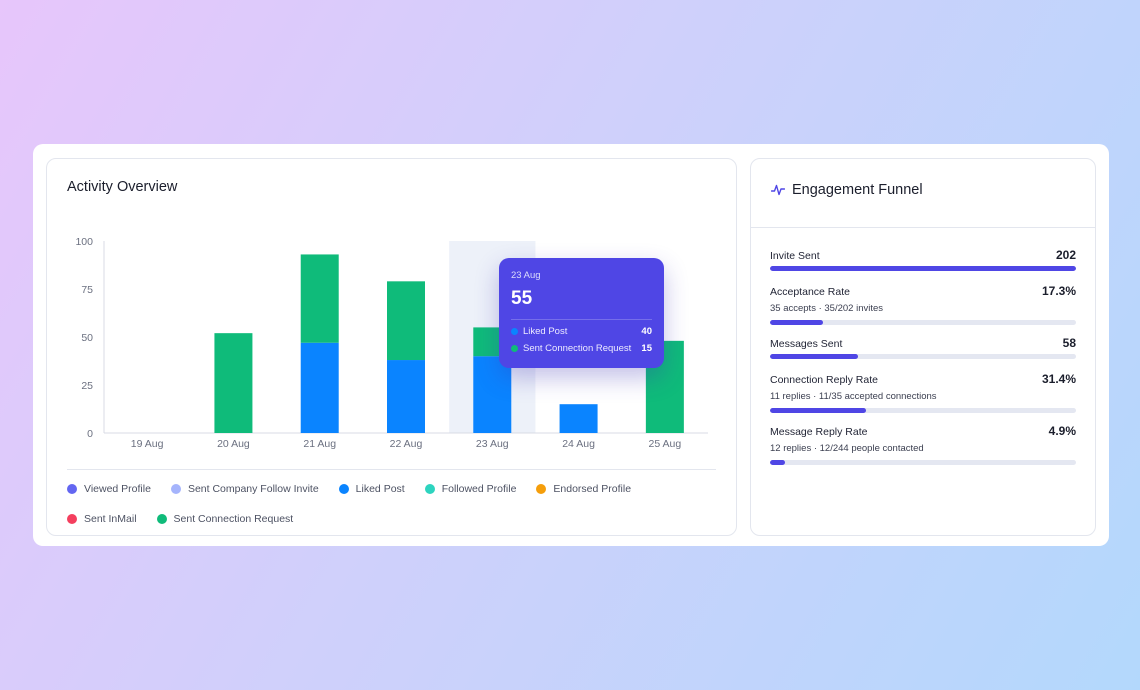  I want to click on metric-value: 31.4%, so click(1058, 379).